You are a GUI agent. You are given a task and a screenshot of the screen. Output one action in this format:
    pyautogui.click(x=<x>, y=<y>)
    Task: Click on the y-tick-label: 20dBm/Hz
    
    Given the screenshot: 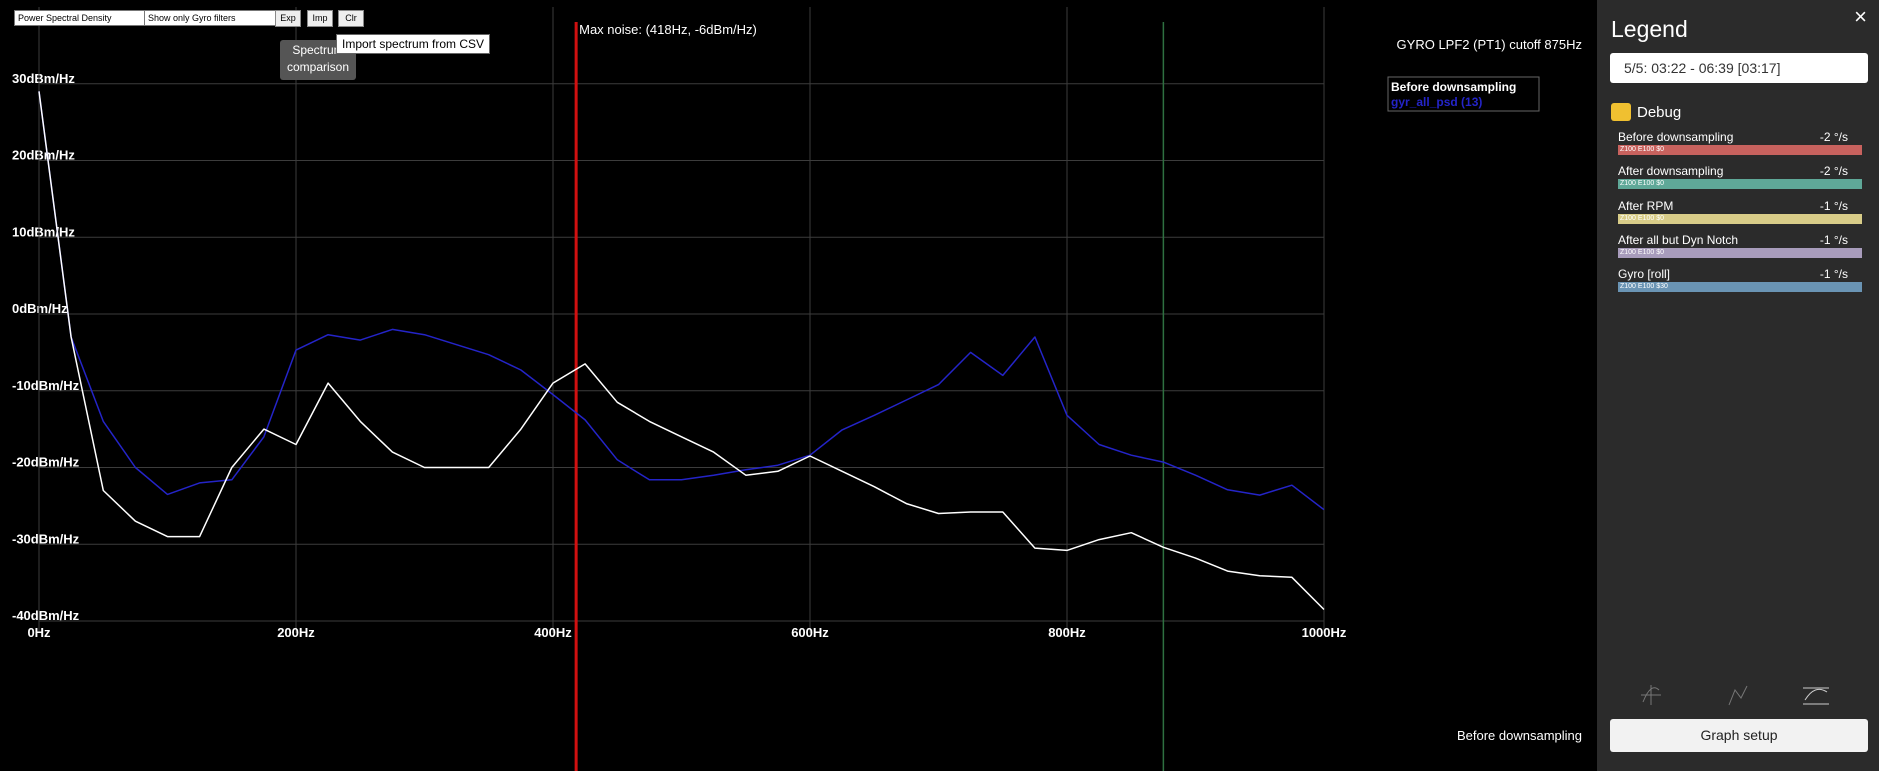 What is the action you would take?
    pyautogui.click(x=43, y=155)
    